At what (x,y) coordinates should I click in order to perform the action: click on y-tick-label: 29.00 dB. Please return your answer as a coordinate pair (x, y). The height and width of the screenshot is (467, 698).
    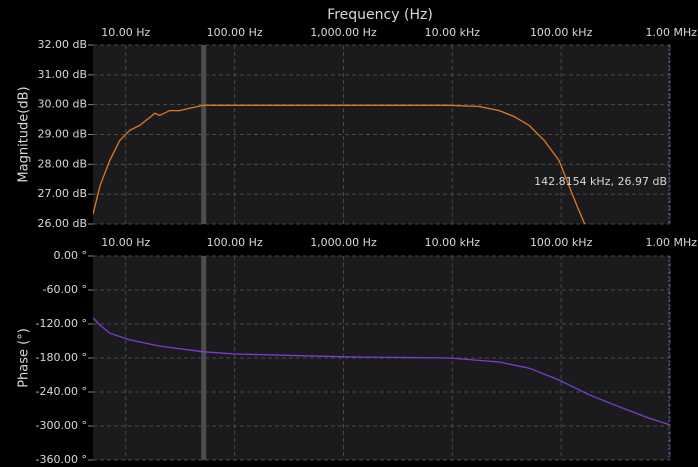
    Looking at the image, I should click on (62, 134).